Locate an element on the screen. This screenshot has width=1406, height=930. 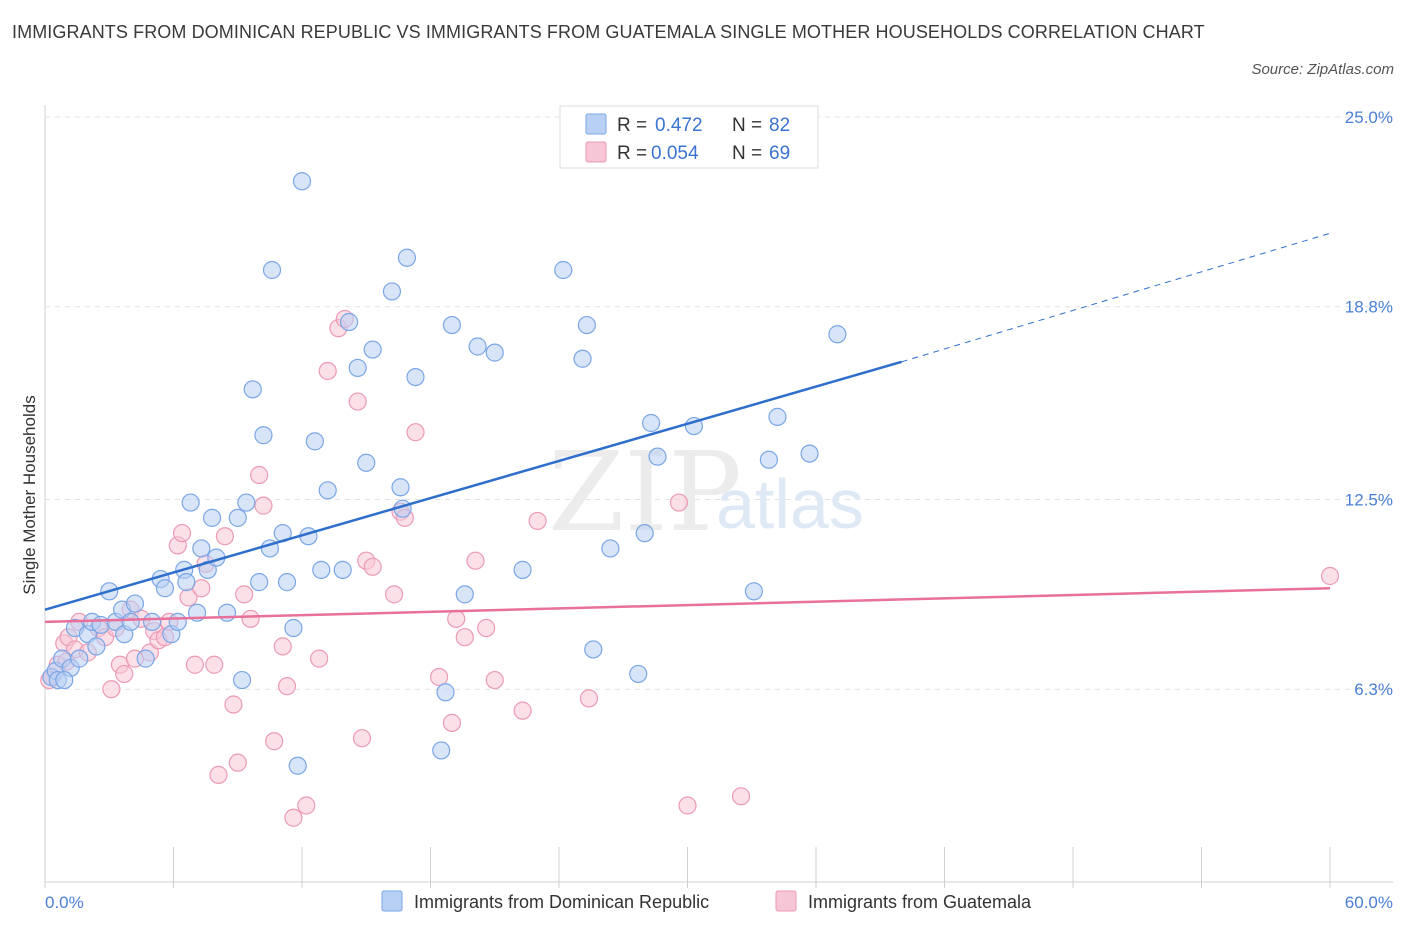
legend-r-label-2: R = is located at coordinates (632, 153).